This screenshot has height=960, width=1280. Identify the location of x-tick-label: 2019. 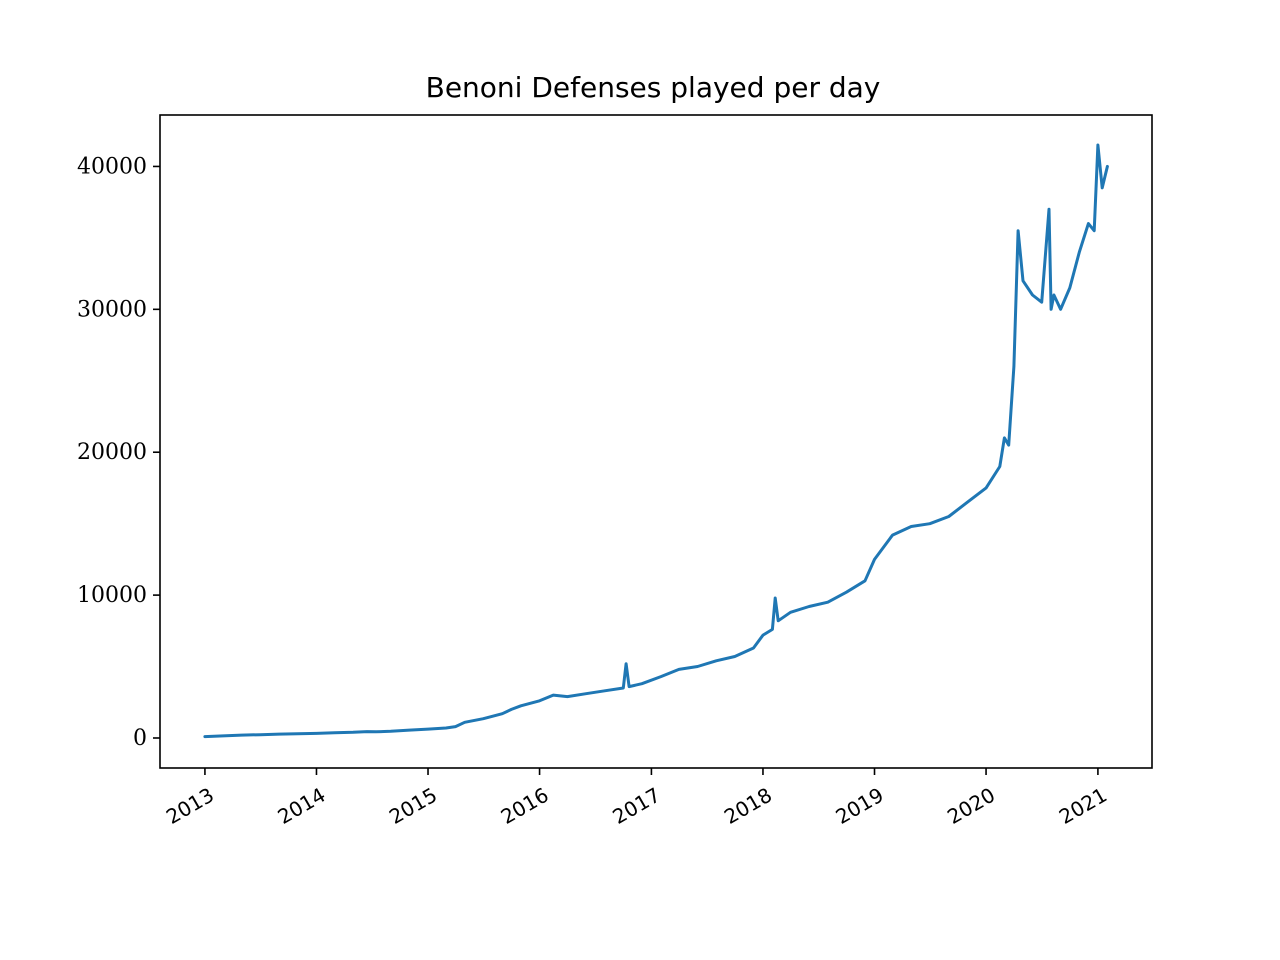
(860, 806).